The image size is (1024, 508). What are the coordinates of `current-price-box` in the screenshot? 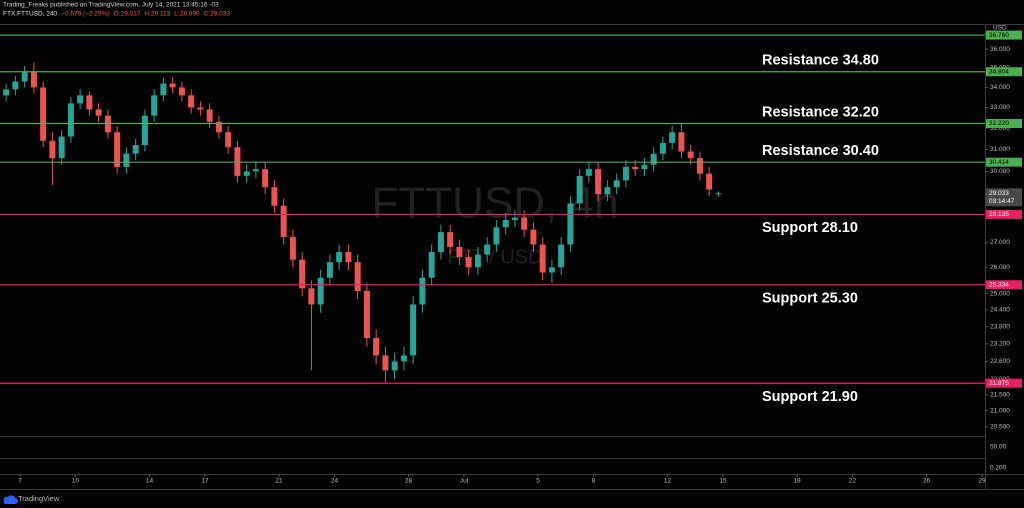 It's located at (1004, 197).